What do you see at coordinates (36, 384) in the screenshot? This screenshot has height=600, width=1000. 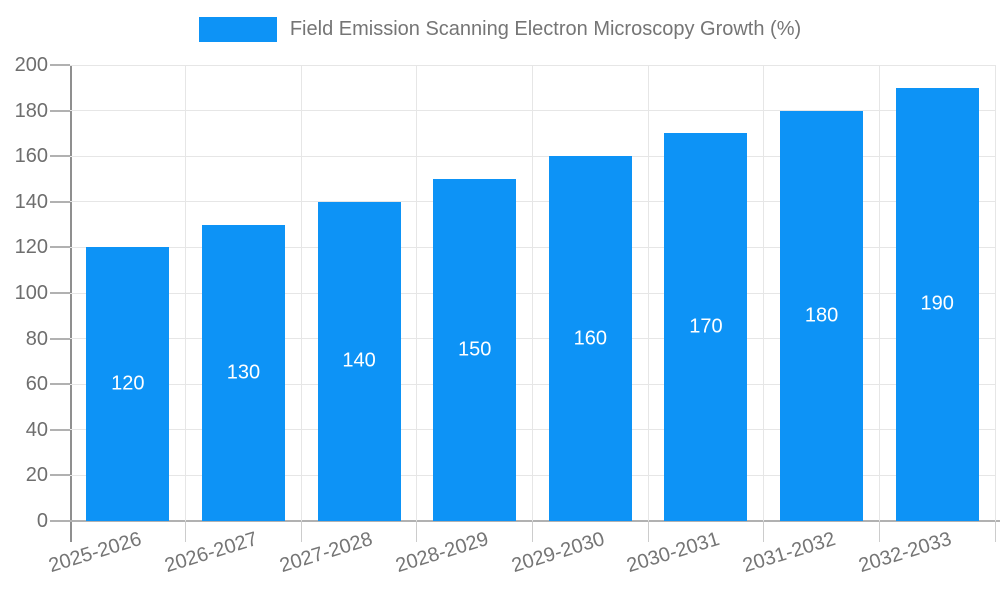 I see `y-axis-tick-label: 60` at bounding box center [36, 384].